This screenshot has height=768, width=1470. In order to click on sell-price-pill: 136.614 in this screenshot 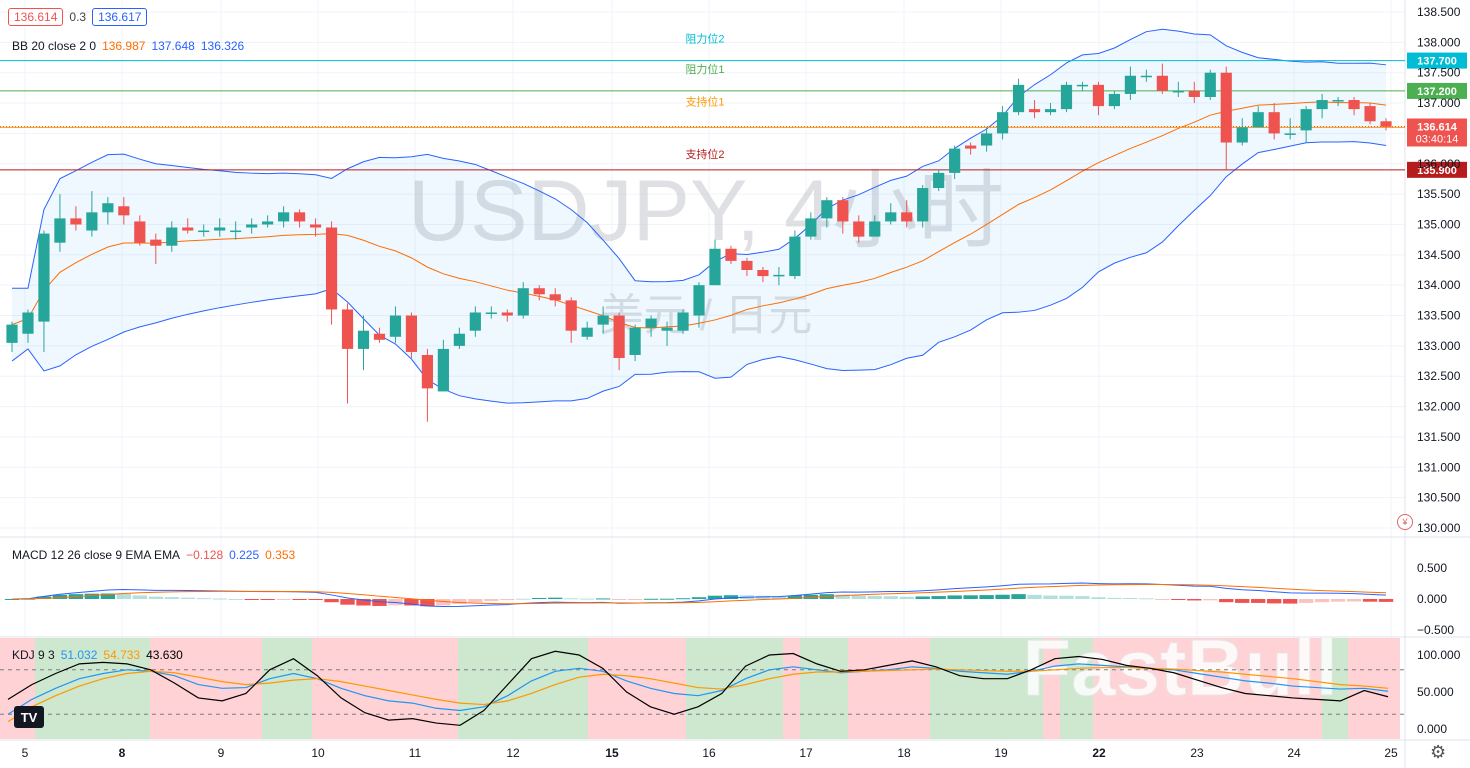, I will do `click(36, 17)`.